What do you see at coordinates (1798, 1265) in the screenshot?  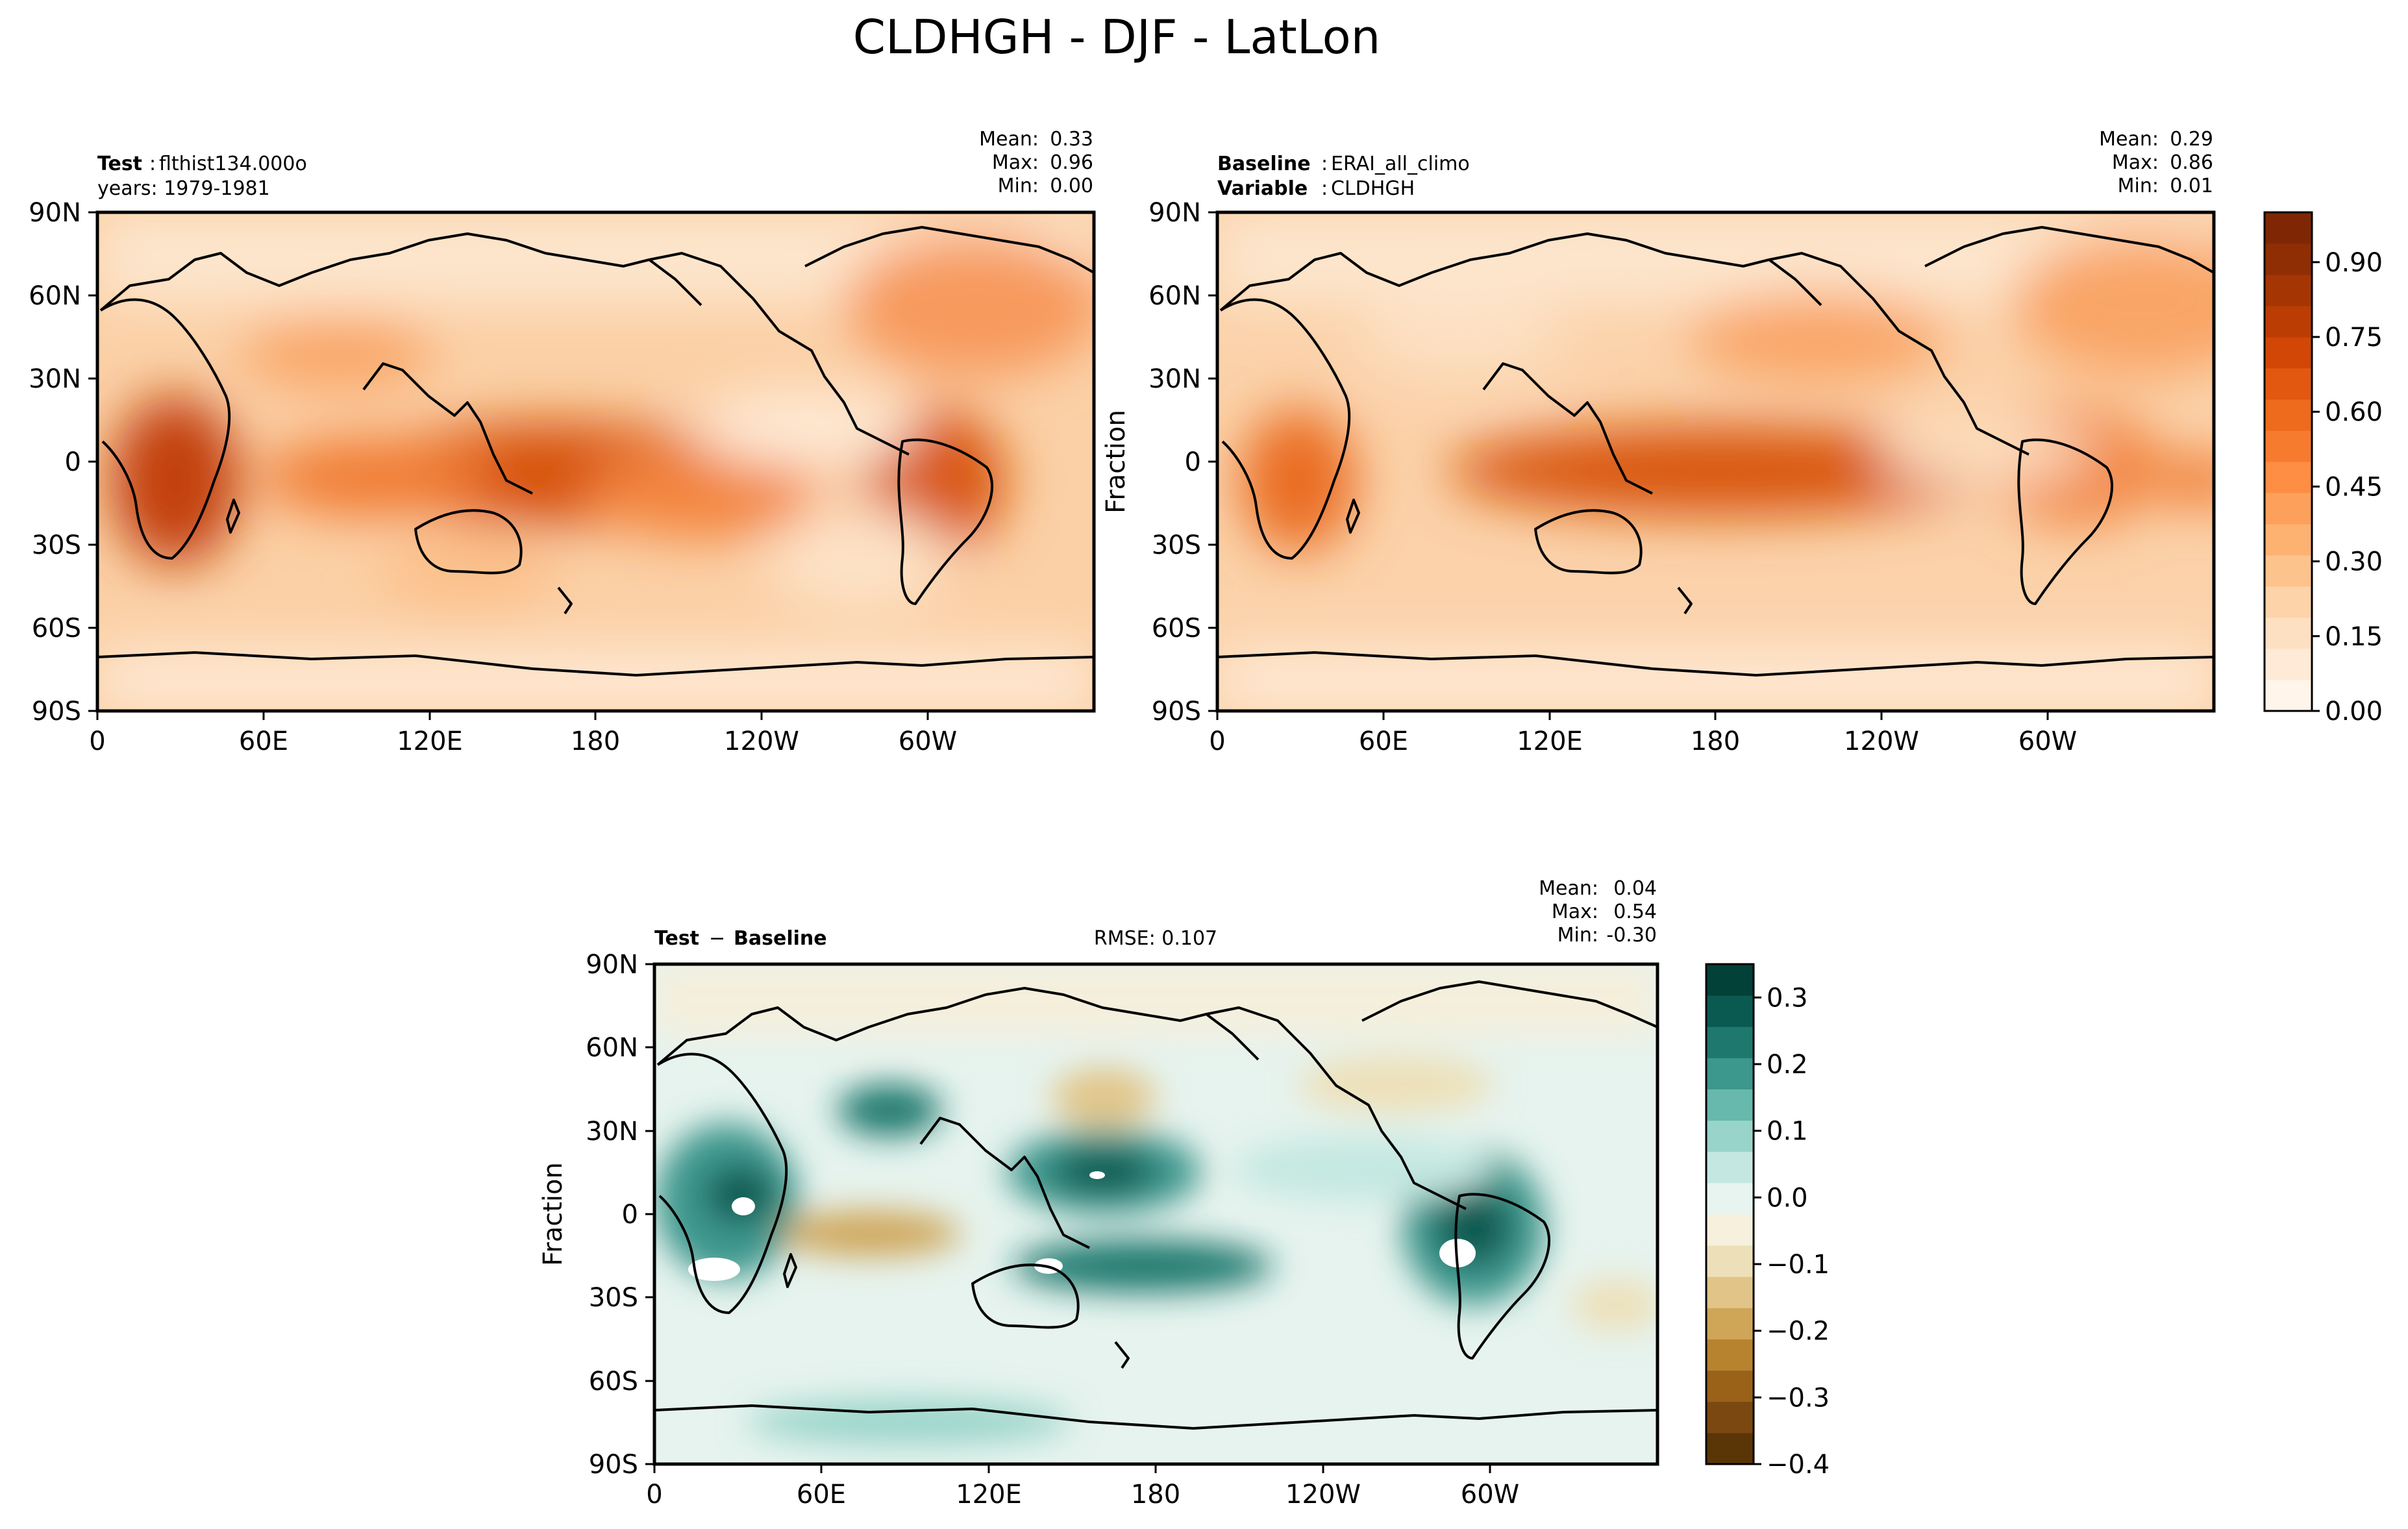 I see `diff-colorbar-tick-label: −0.1` at bounding box center [1798, 1265].